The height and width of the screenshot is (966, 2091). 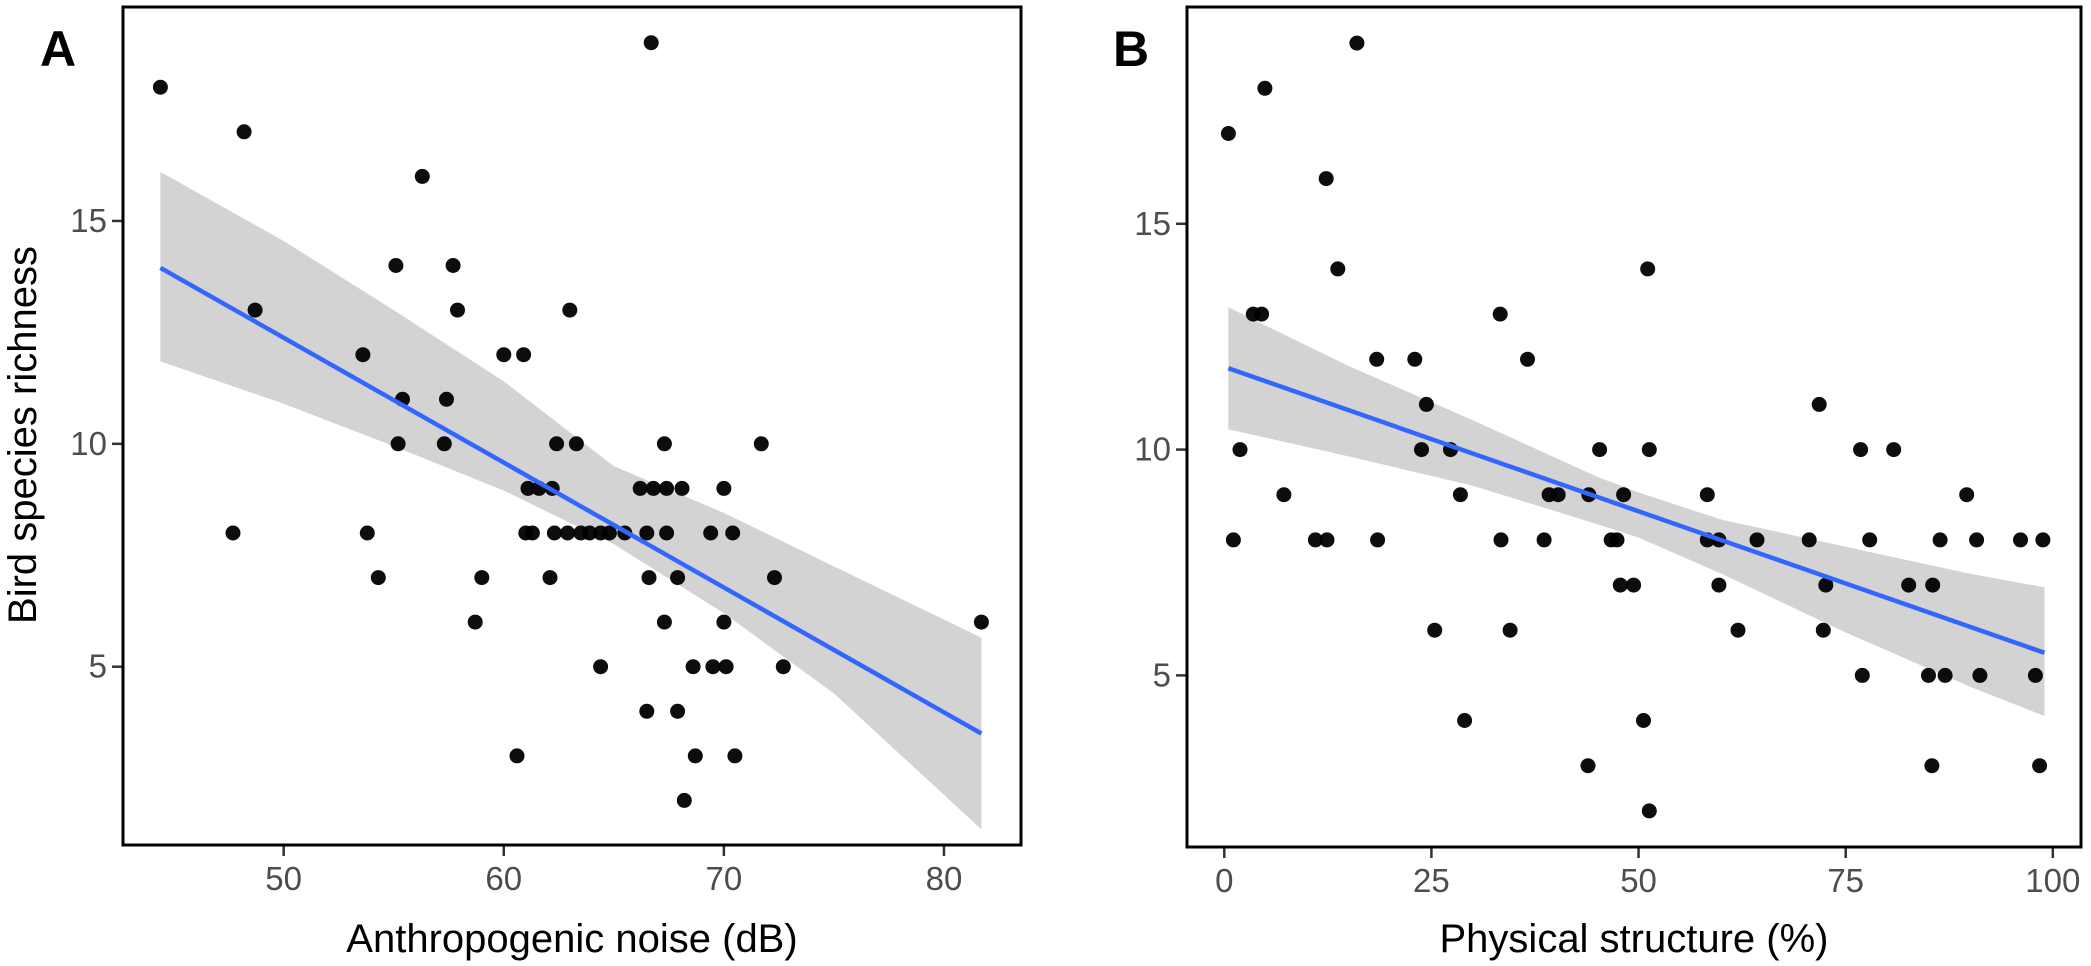 What do you see at coordinates (1152, 449) in the screenshot?
I see `panel-b-y-tick-label: 10` at bounding box center [1152, 449].